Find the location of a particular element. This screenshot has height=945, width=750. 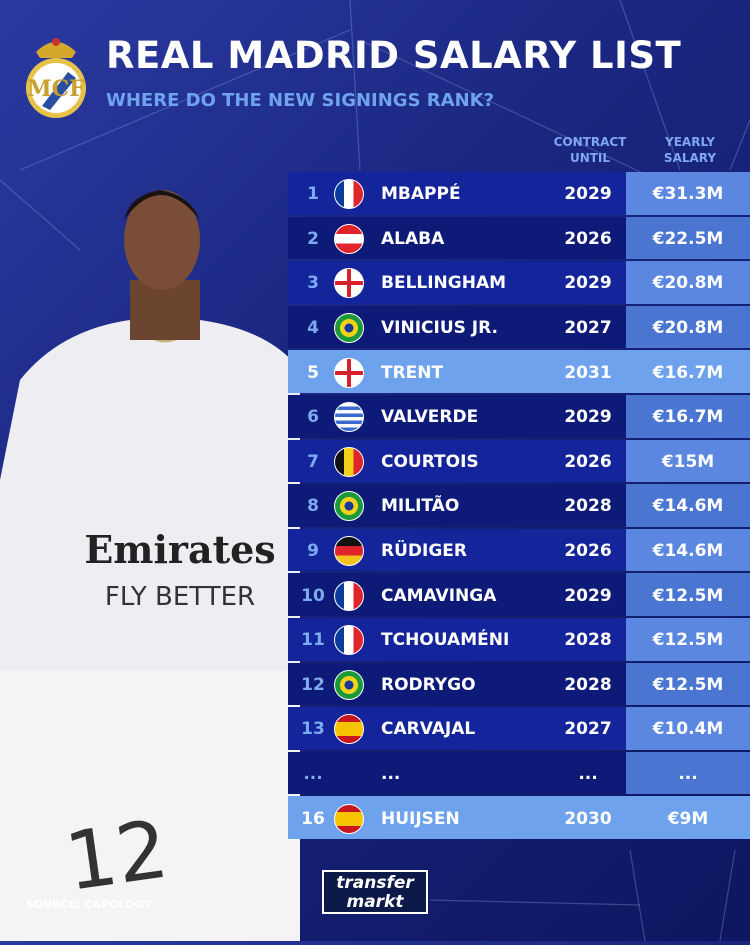

yearly-salary: €16.7M is located at coordinates (688, 372).